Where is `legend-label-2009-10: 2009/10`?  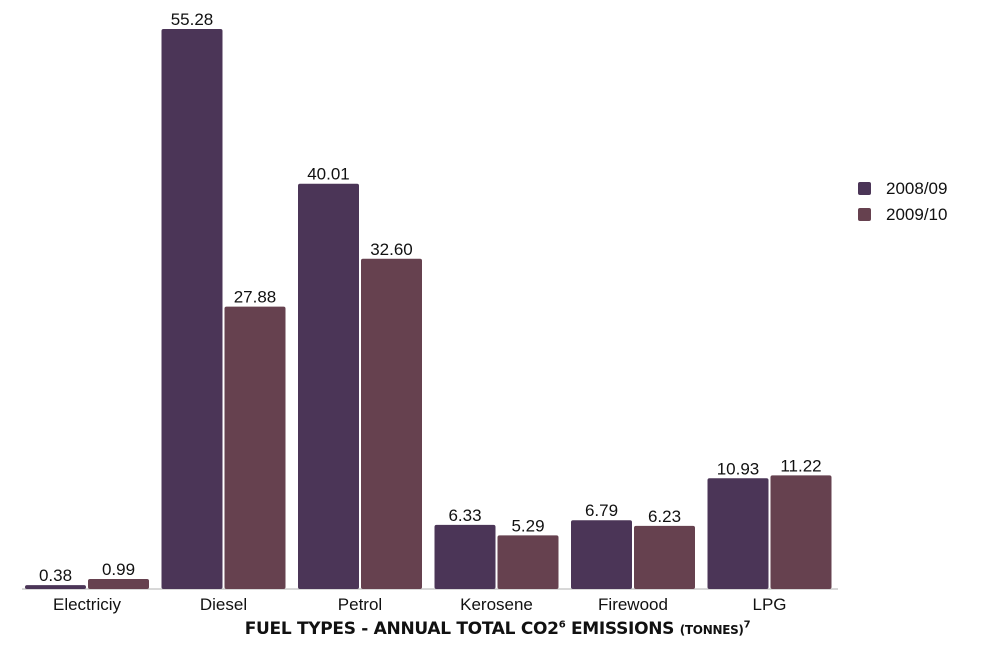 legend-label-2009-10: 2009/10 is located at coordinates (916, 214).